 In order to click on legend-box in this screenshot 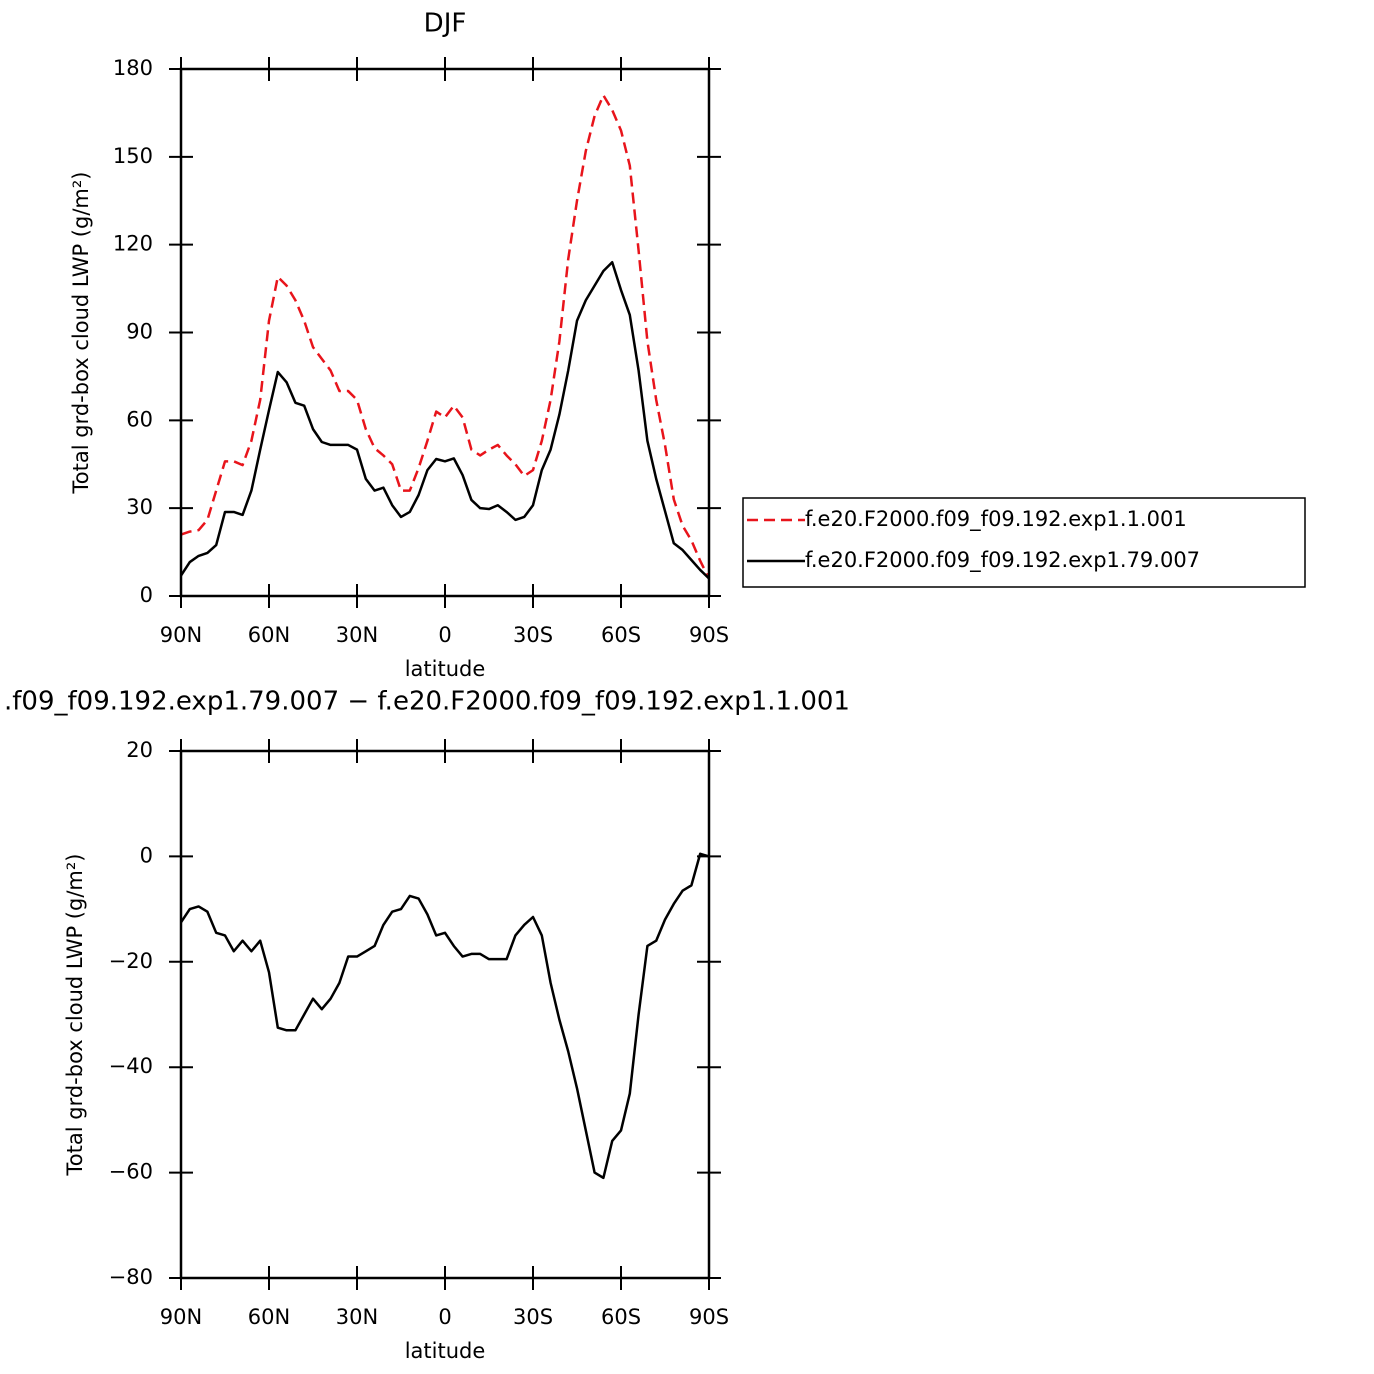, I will do `click(1024, 542)`.